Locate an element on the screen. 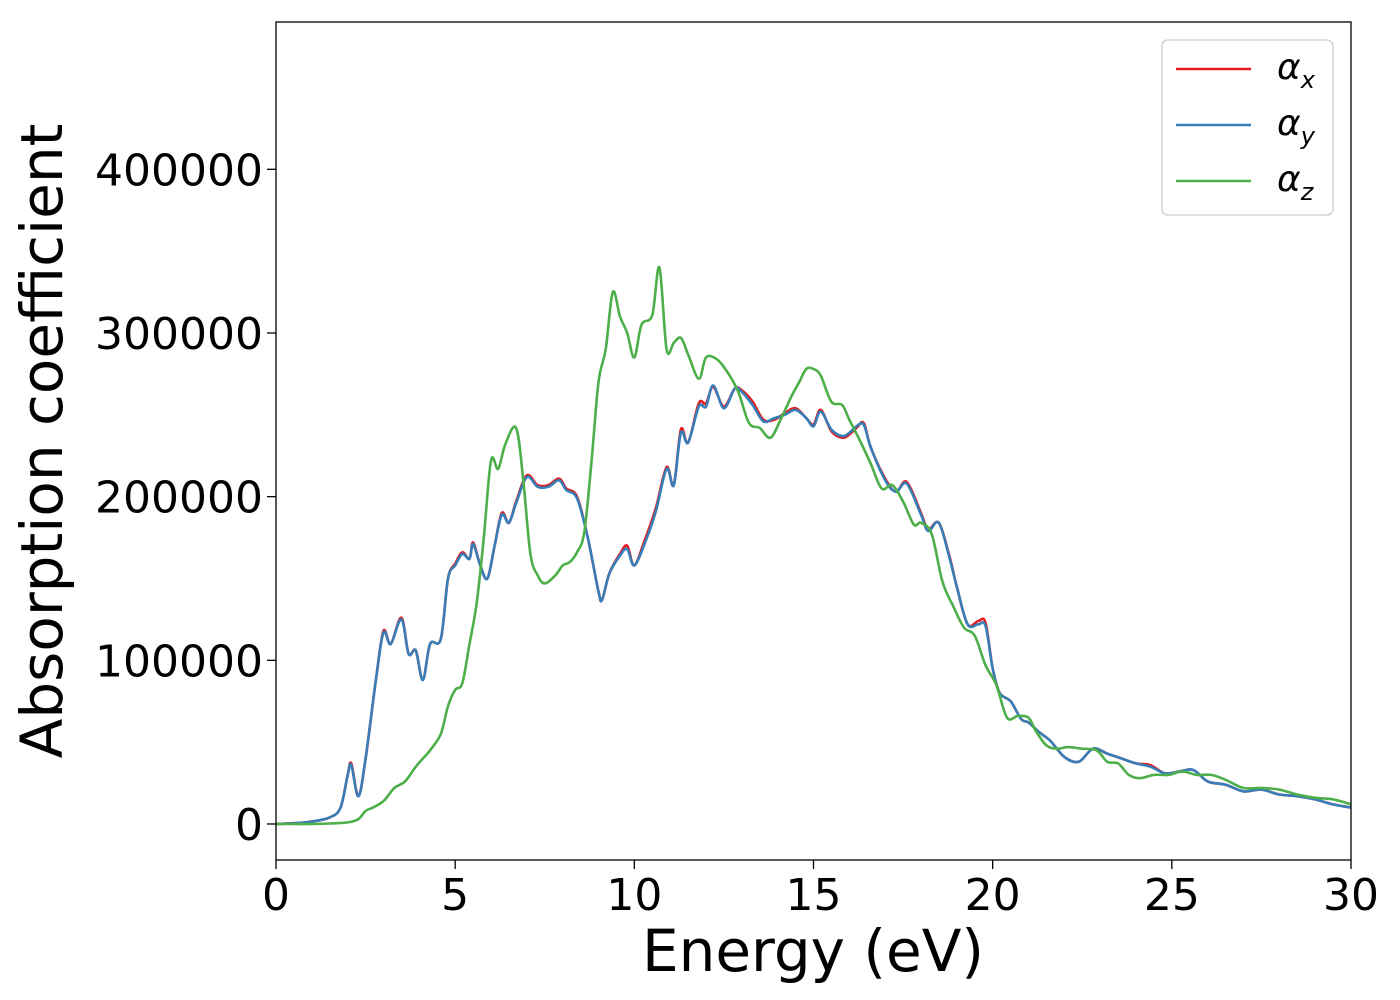 The height and width of the screenshot is (1000, 1400). y-tick-label: 0 is located at coordinates (249, 825).